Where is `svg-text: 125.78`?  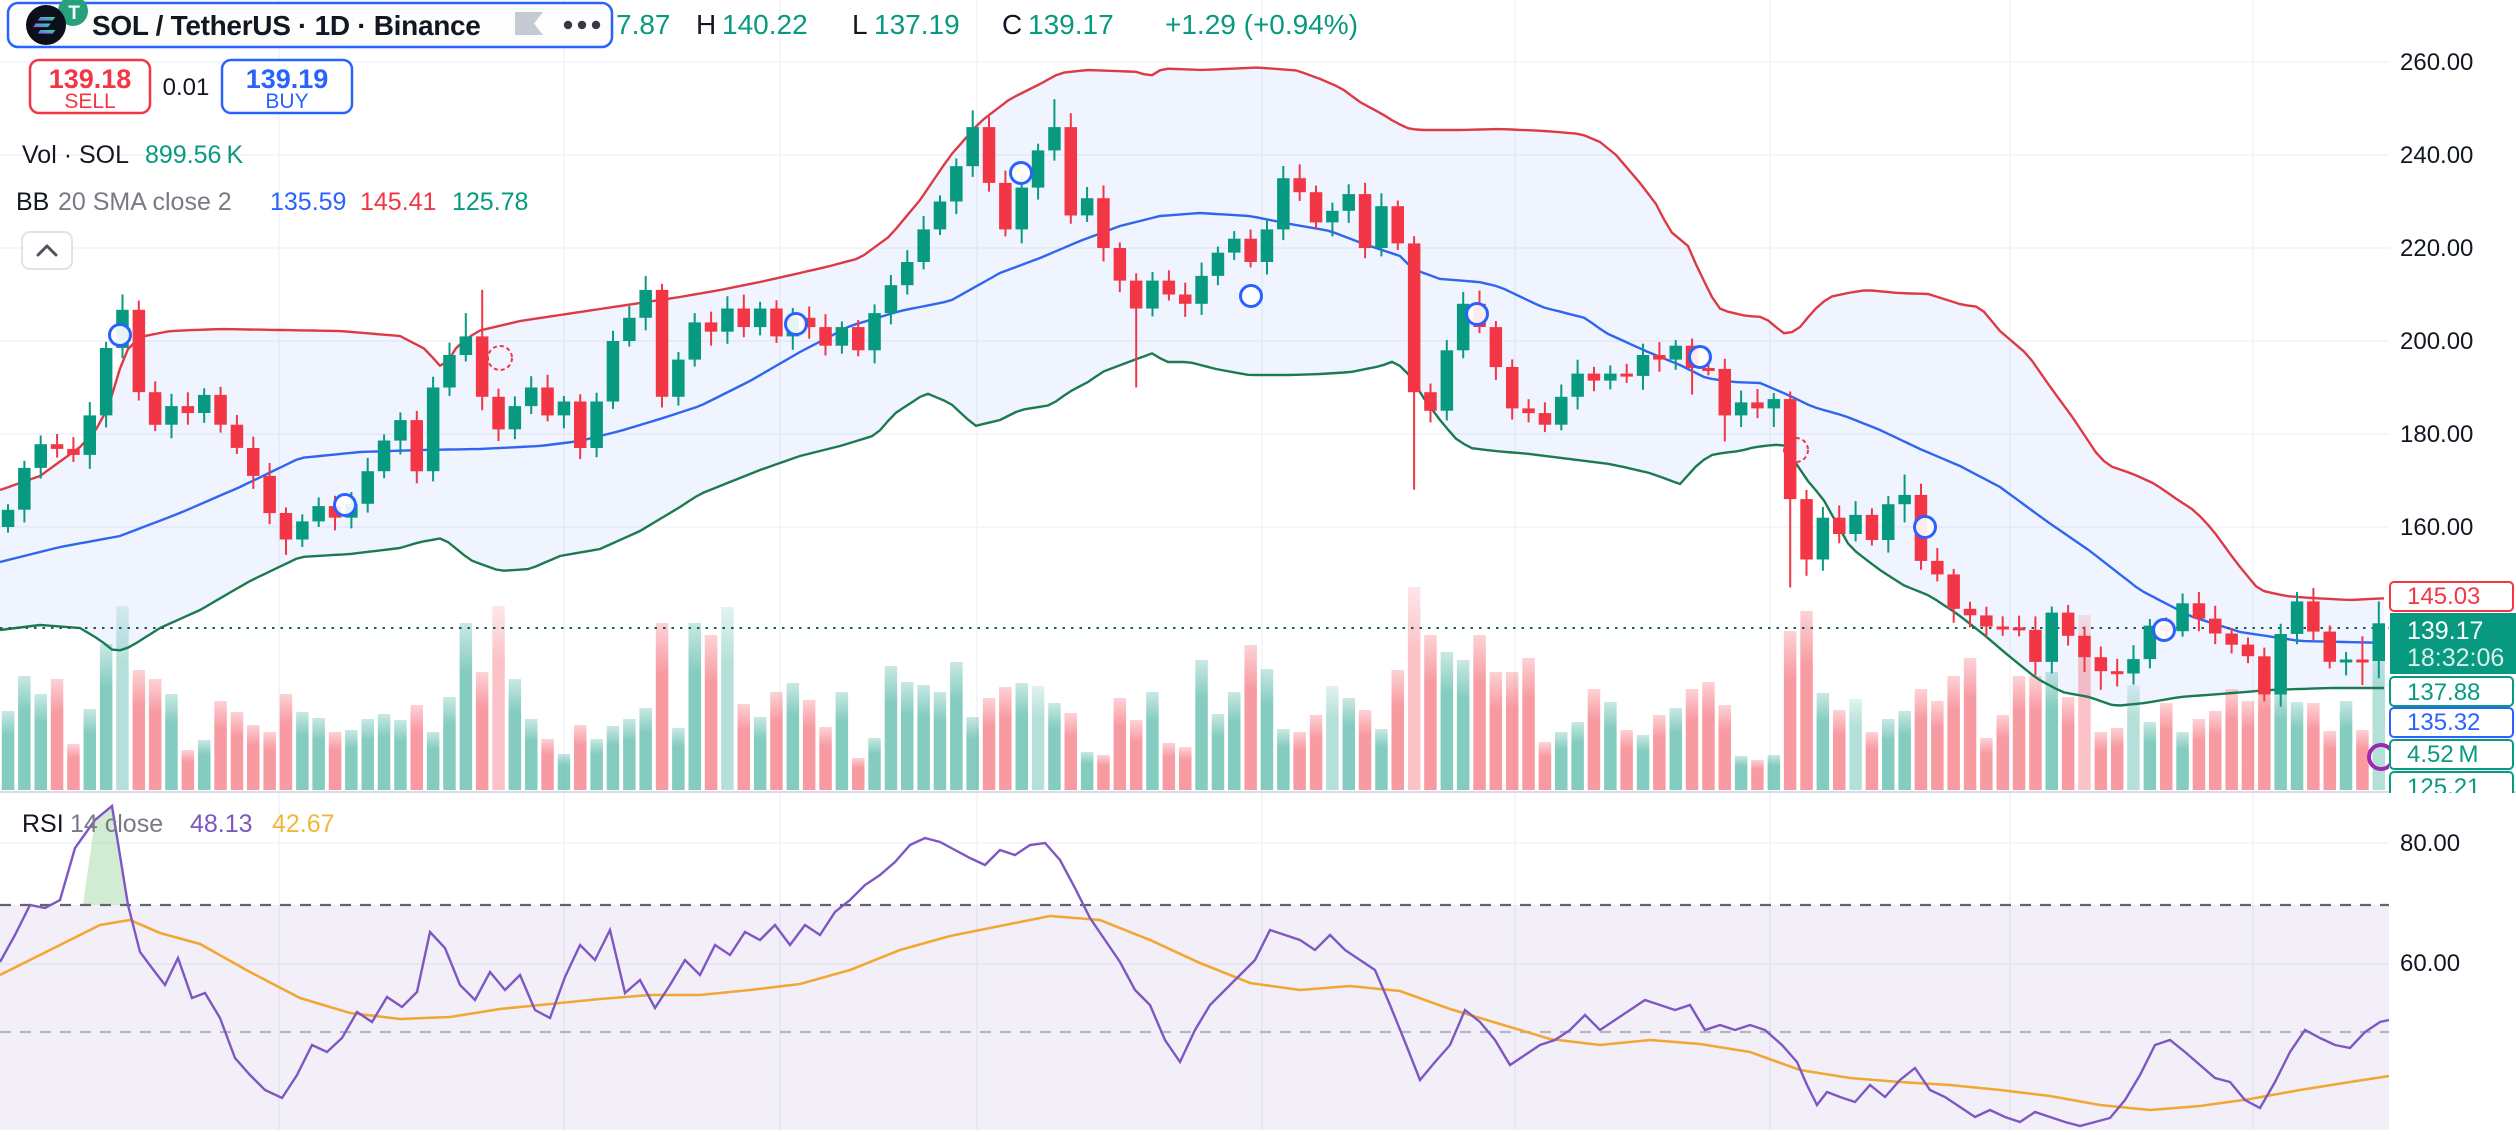
svg-text: 125.78 is located at coordinates (490, 202).